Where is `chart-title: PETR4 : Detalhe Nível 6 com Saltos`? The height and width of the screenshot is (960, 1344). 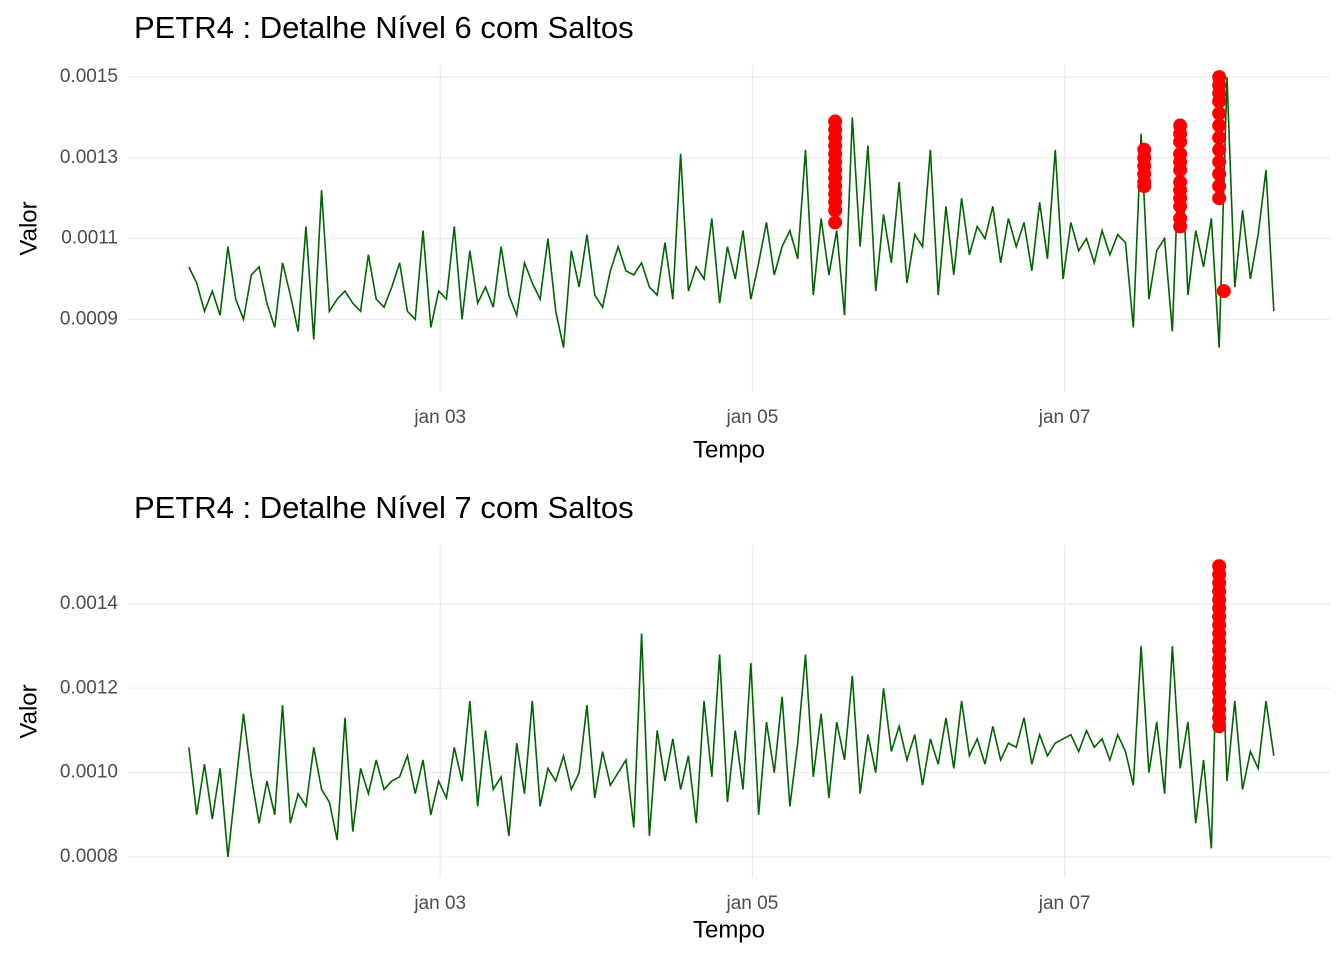
chart-title: PETR4 : Detalhe Nível 6 com Saltos is located at coordinates (384, 27).